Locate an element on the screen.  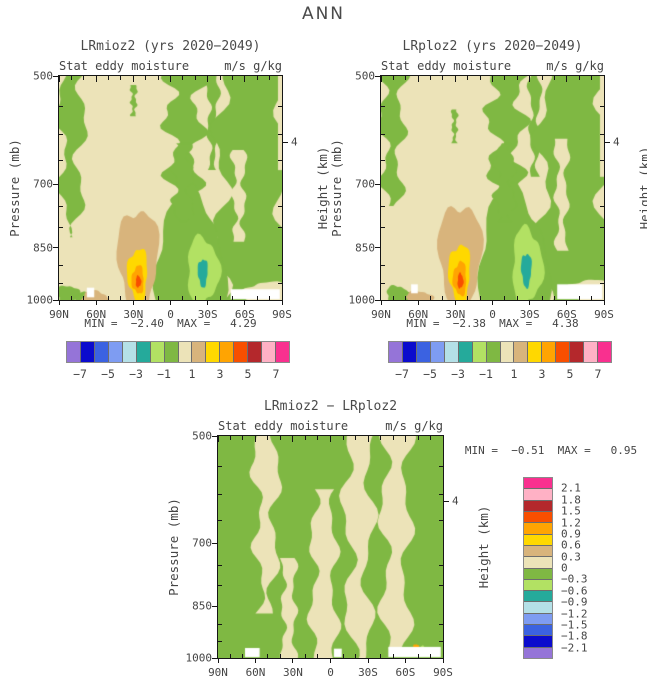
contour-field-canvas is located at coordinates (330, 547).